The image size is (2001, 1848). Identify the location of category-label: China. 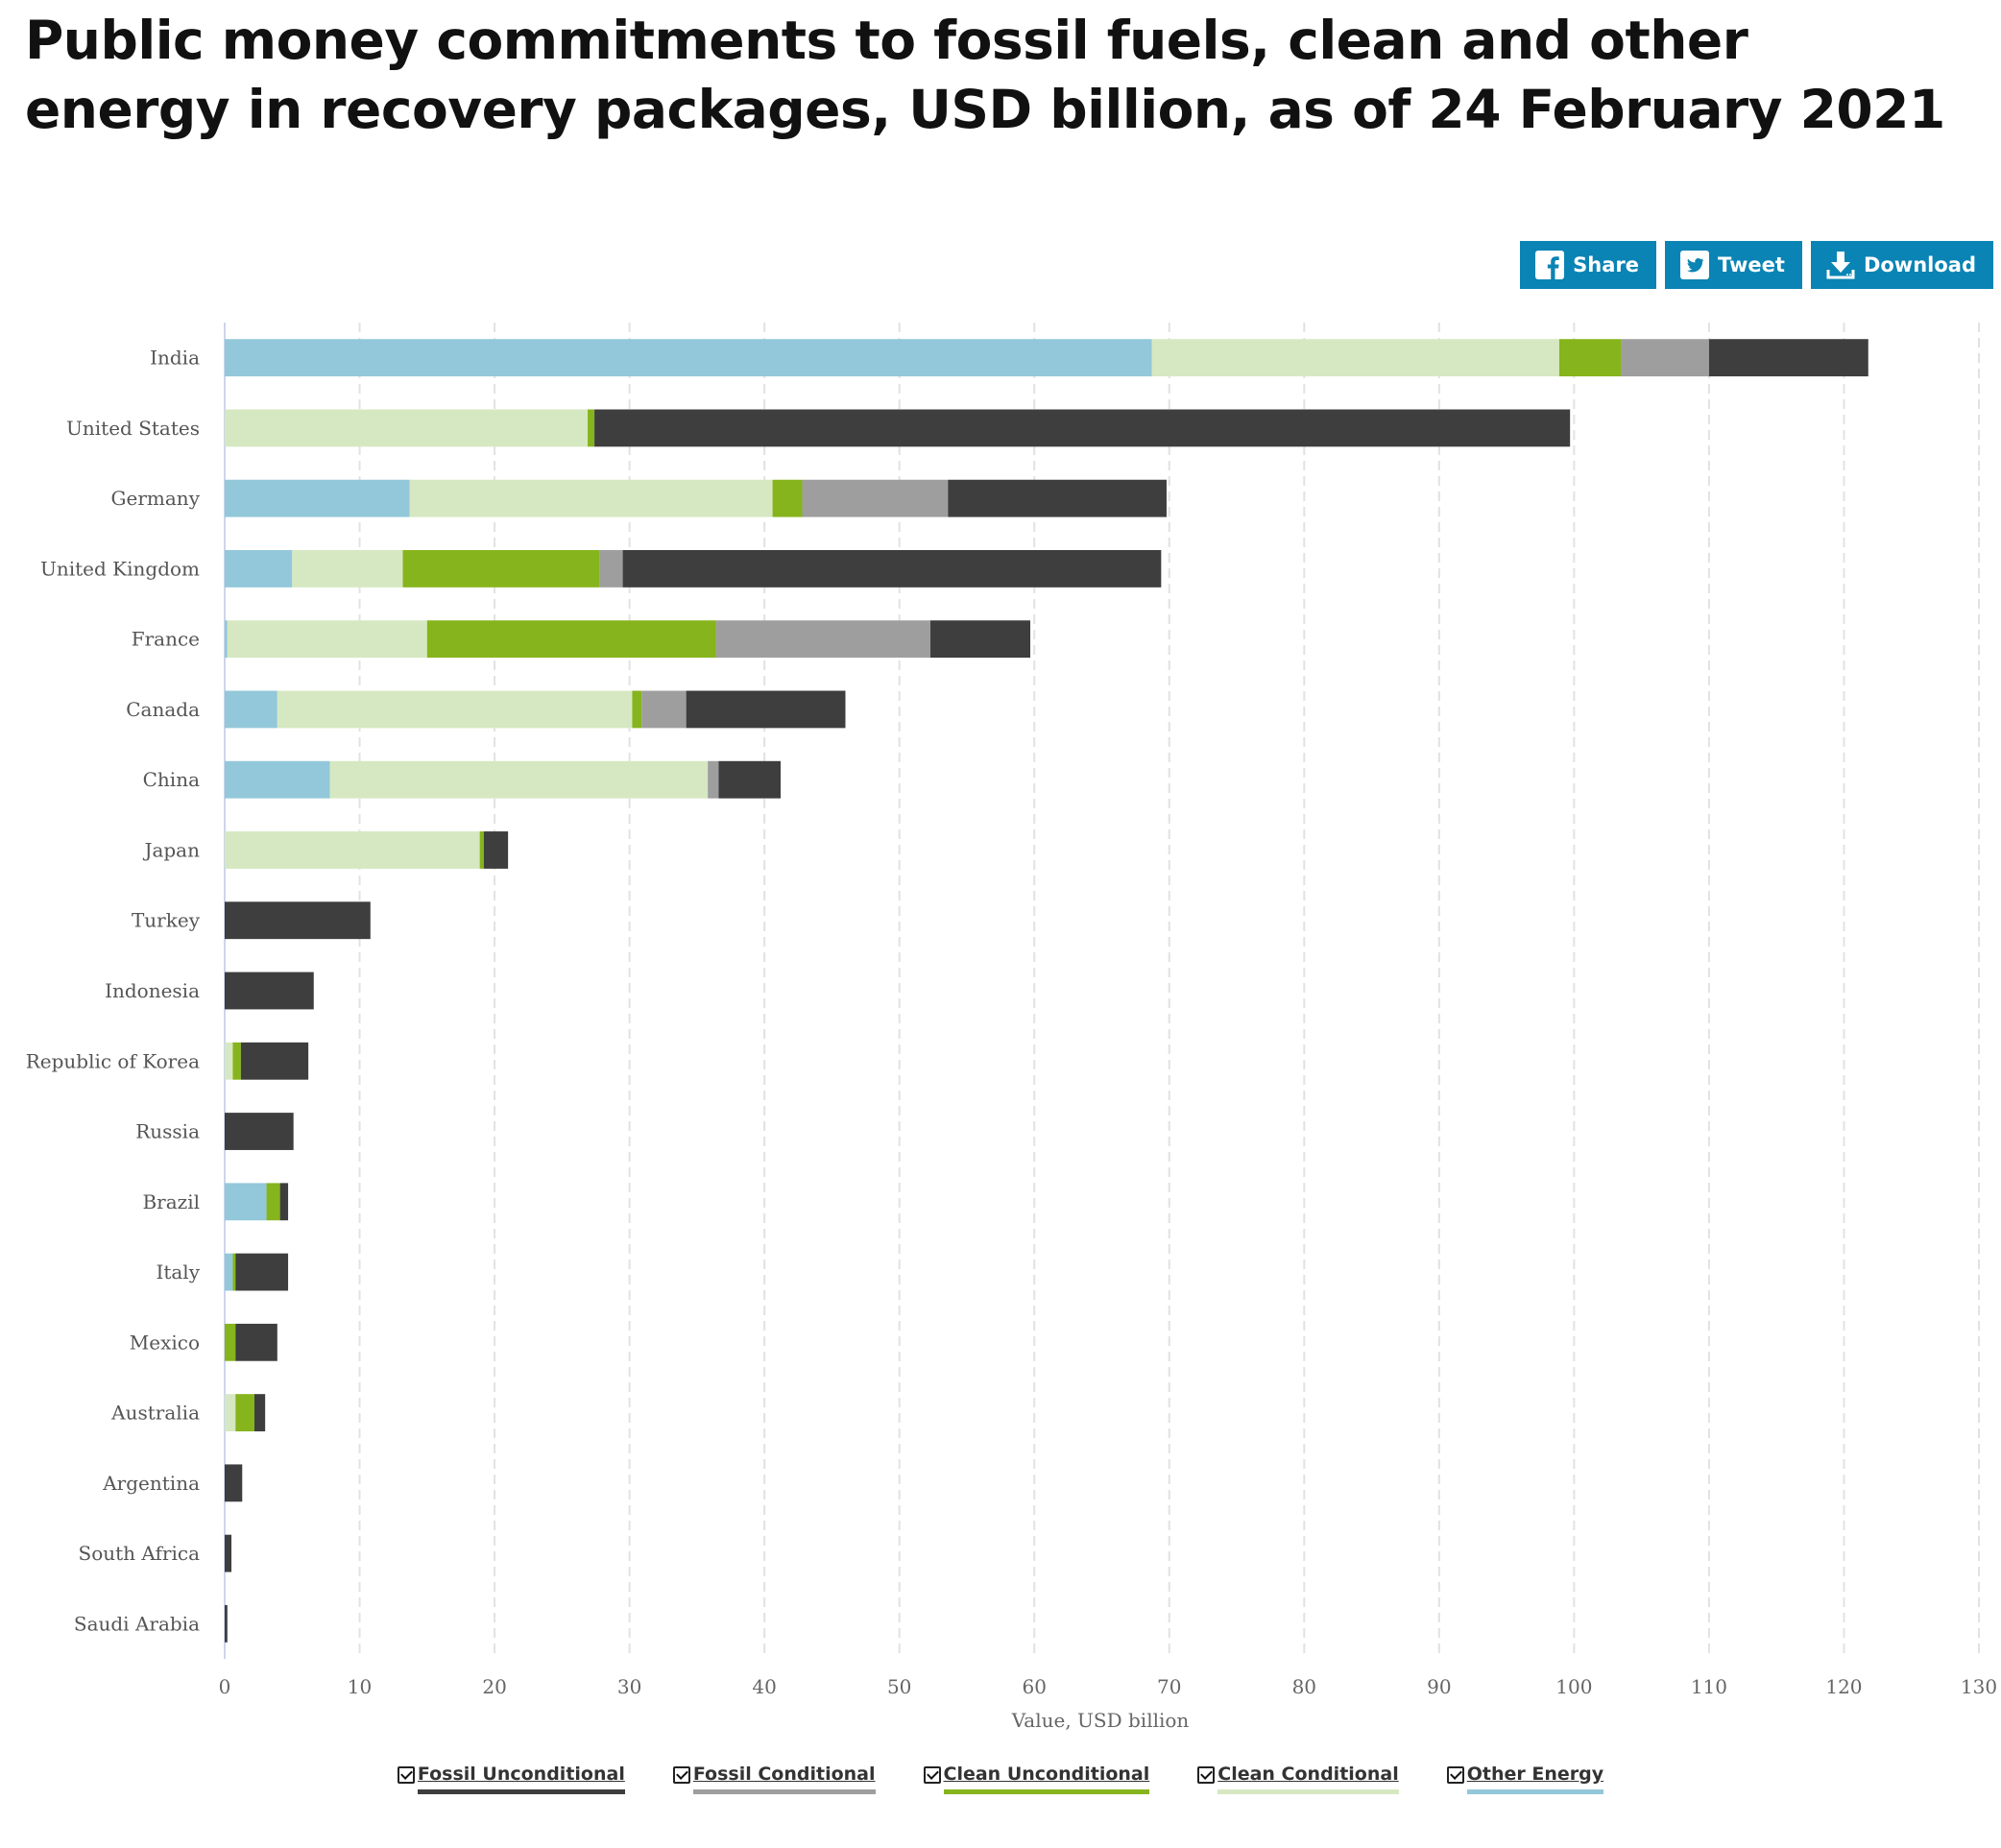
(171, 779).